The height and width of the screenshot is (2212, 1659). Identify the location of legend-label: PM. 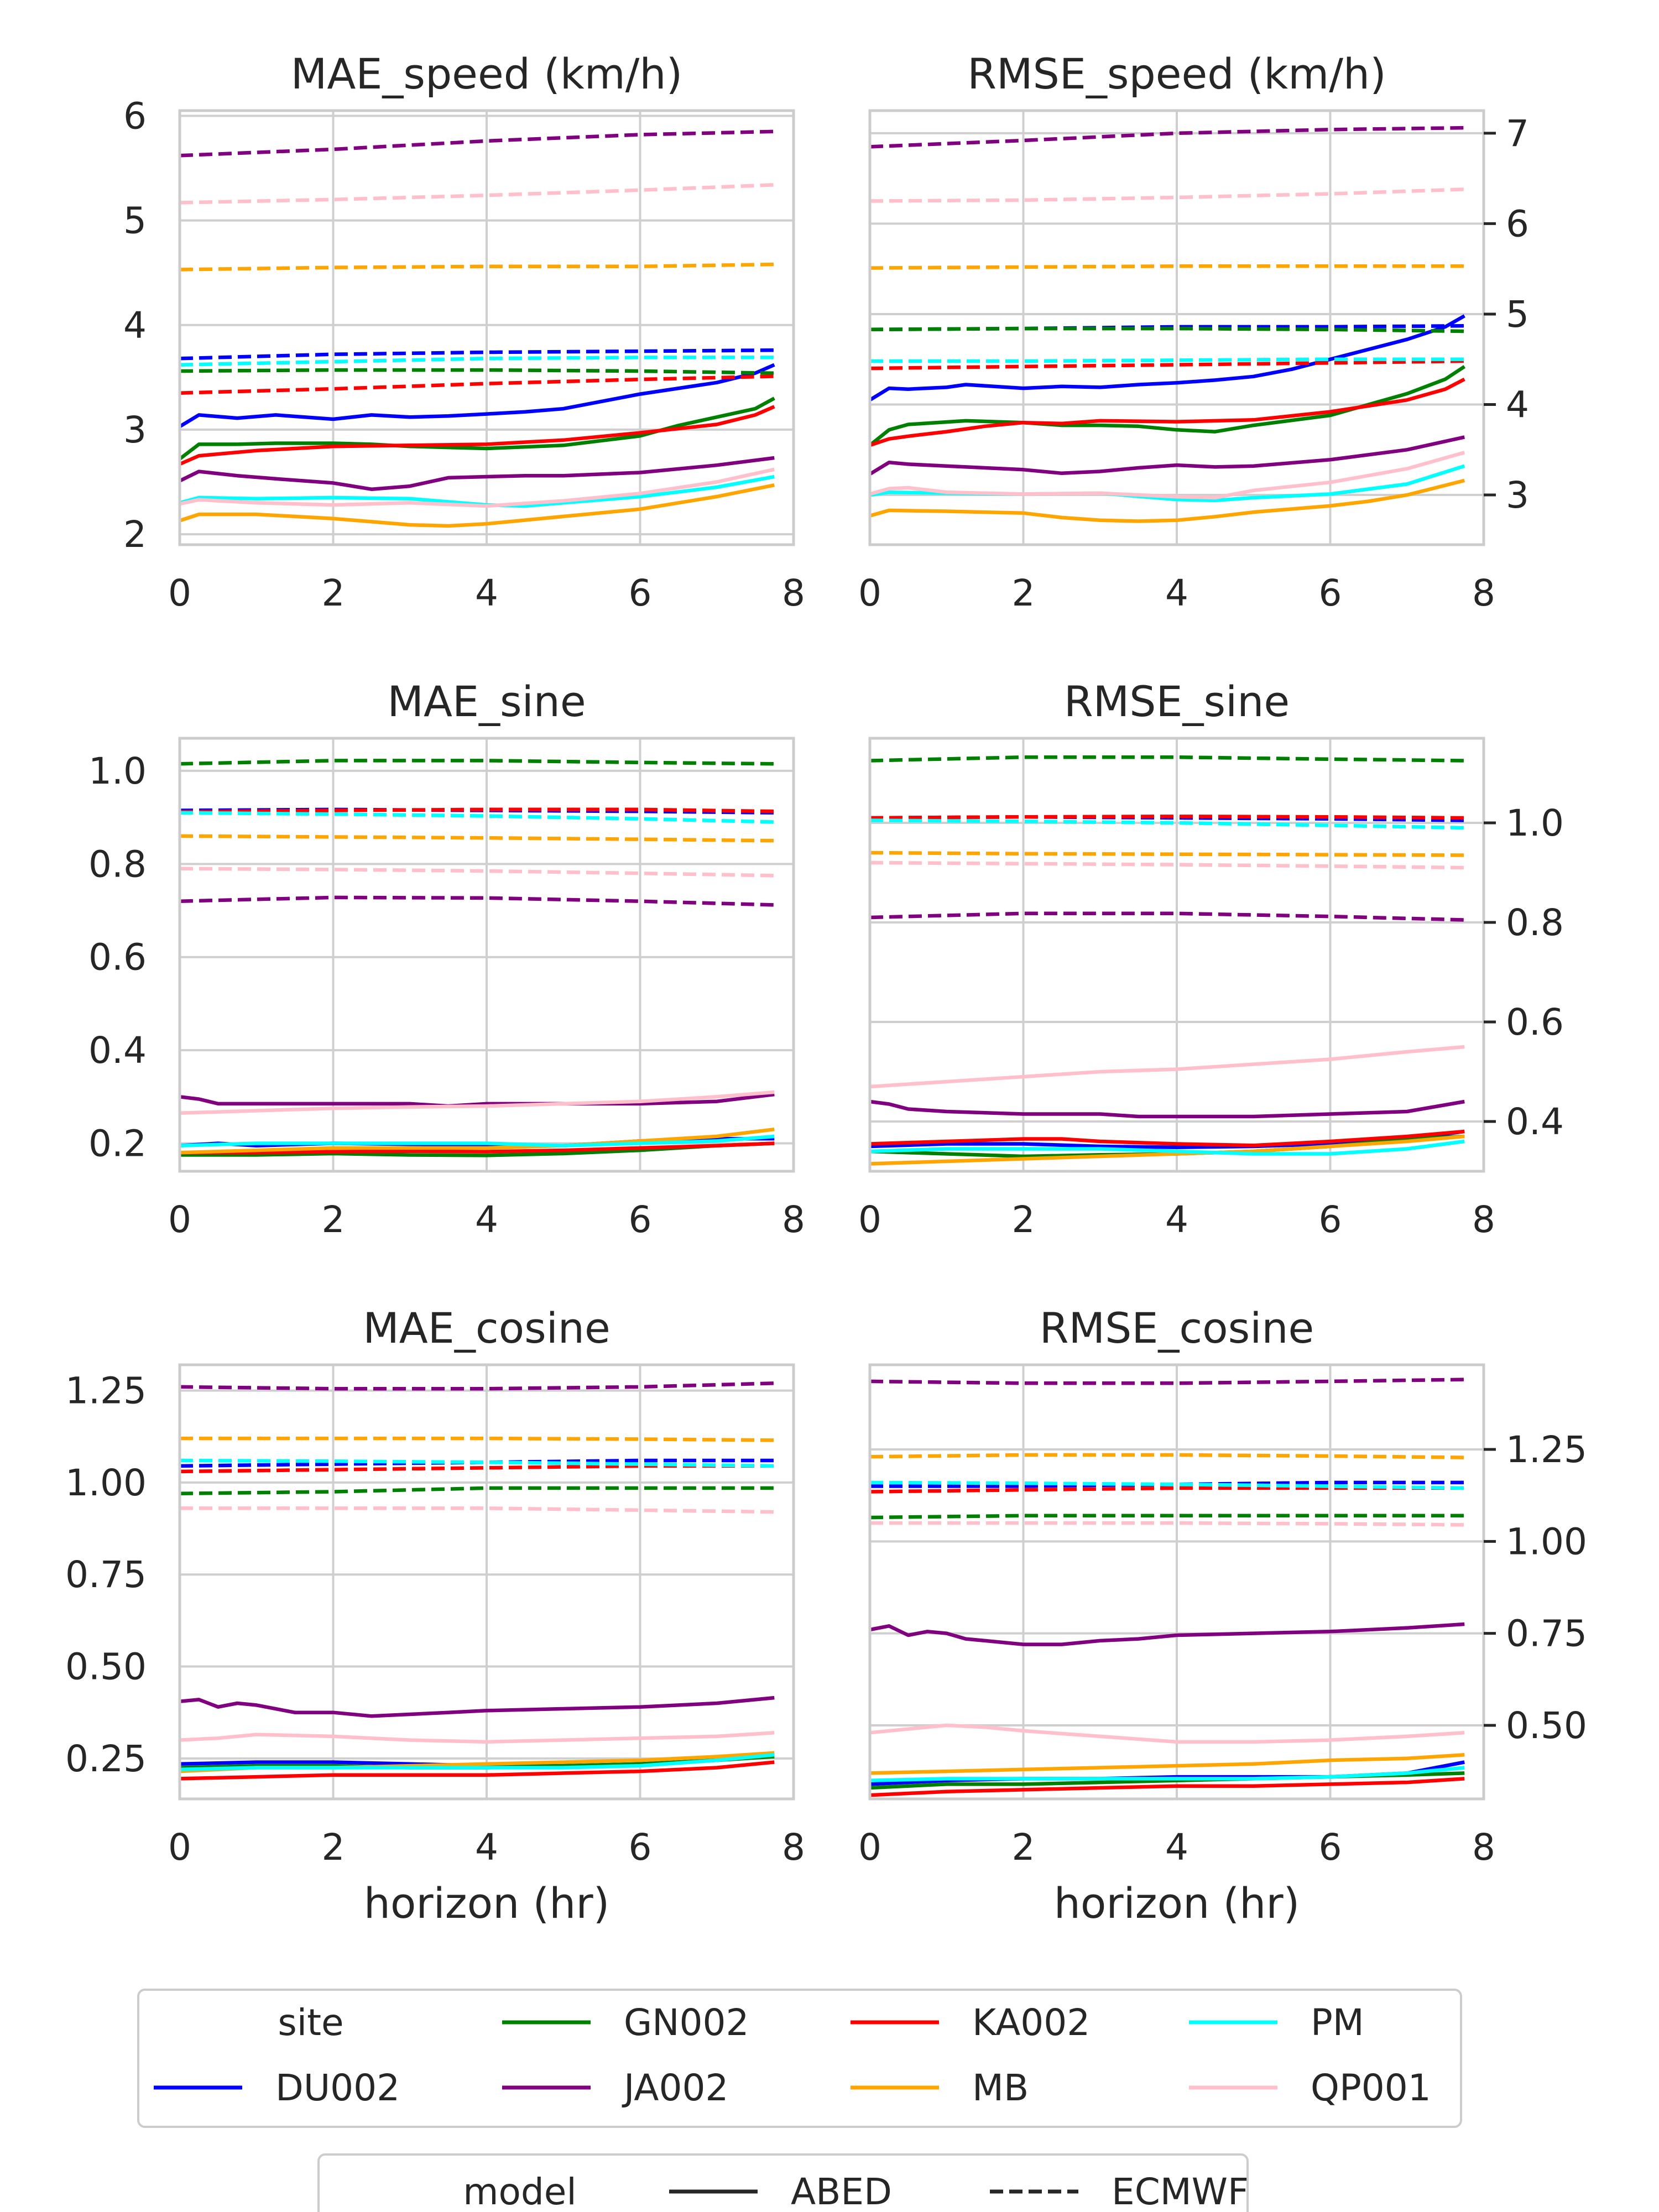
(1338, 2023).